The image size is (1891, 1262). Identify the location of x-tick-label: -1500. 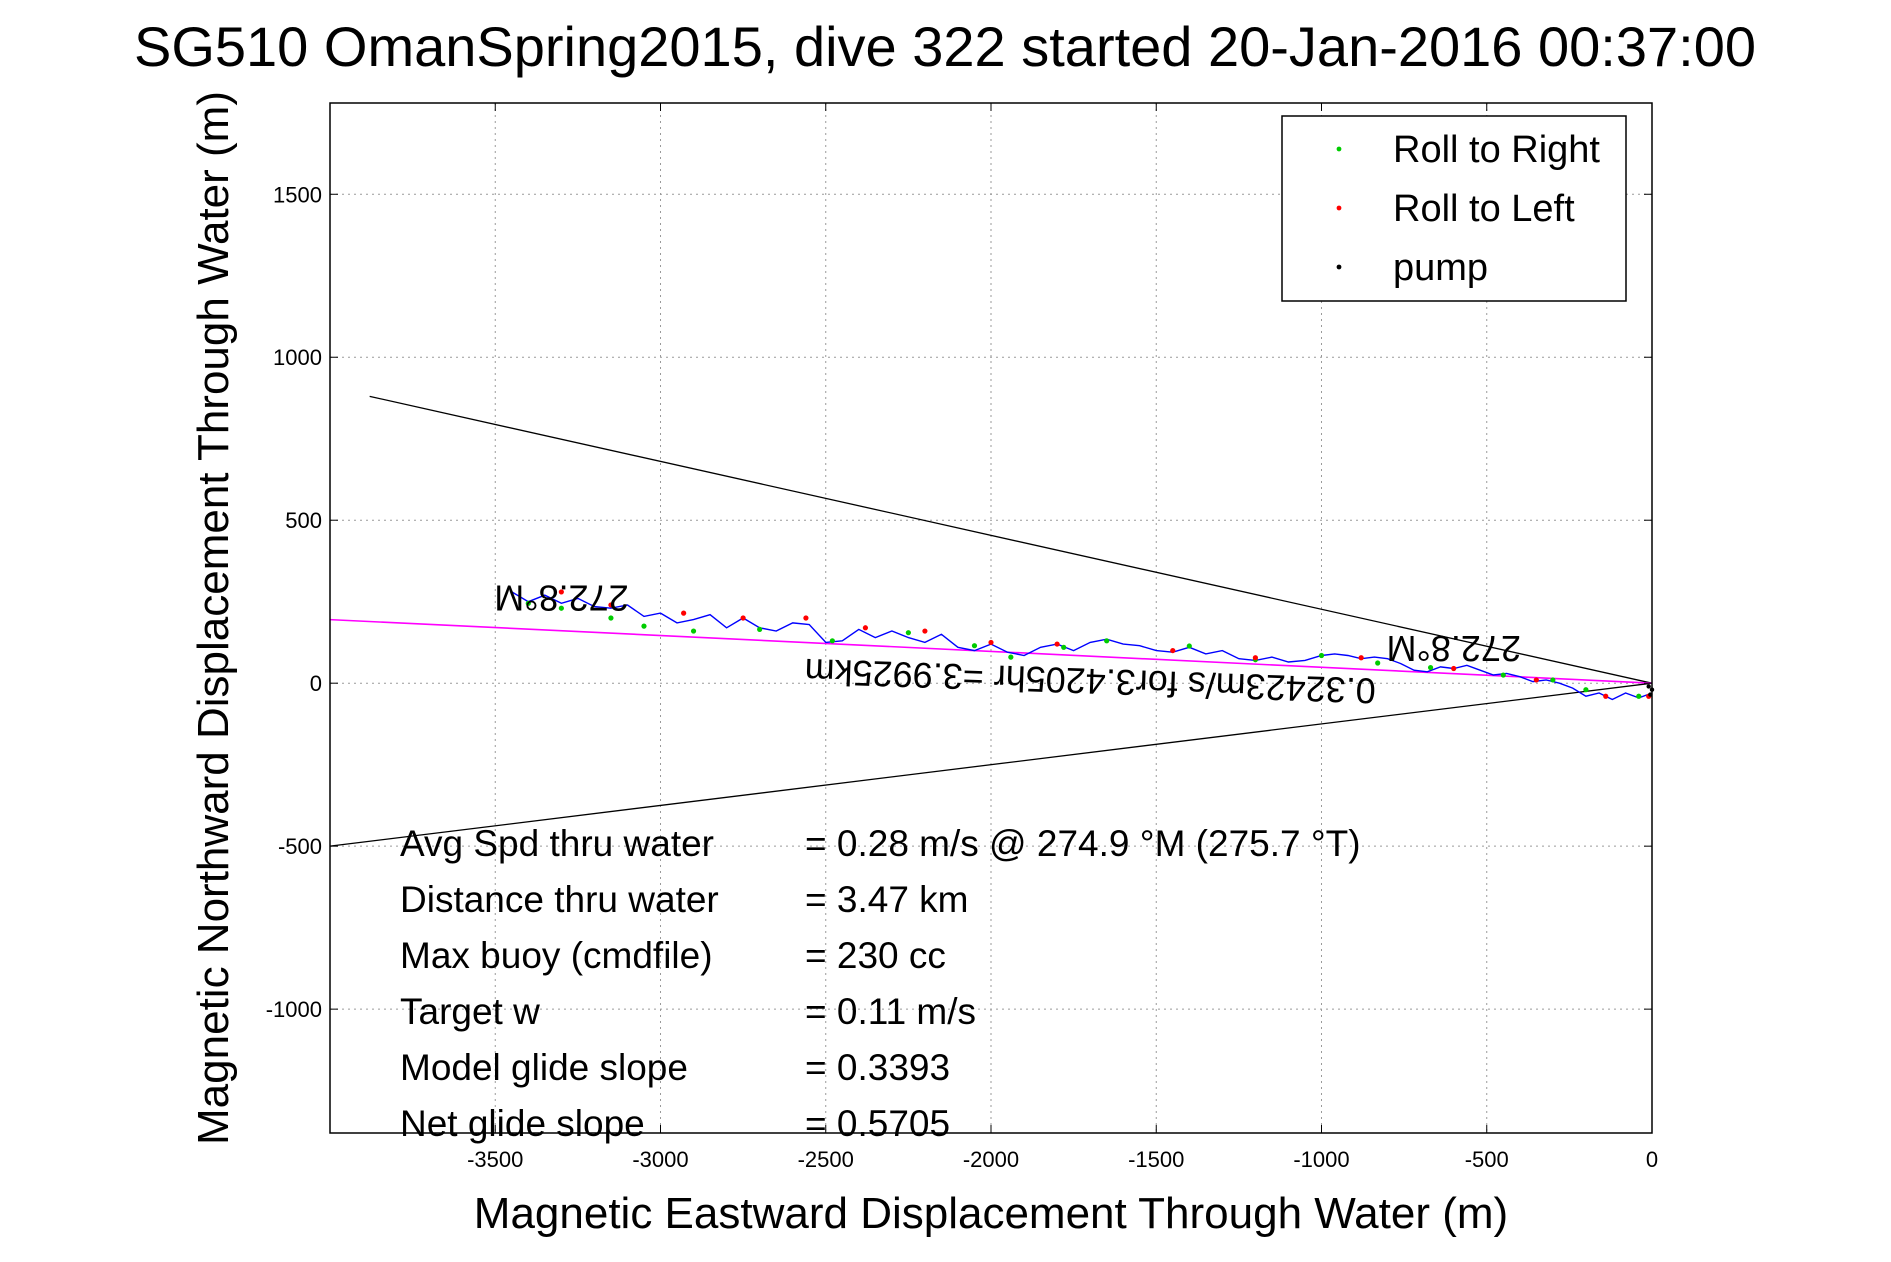
(1156, 1159).